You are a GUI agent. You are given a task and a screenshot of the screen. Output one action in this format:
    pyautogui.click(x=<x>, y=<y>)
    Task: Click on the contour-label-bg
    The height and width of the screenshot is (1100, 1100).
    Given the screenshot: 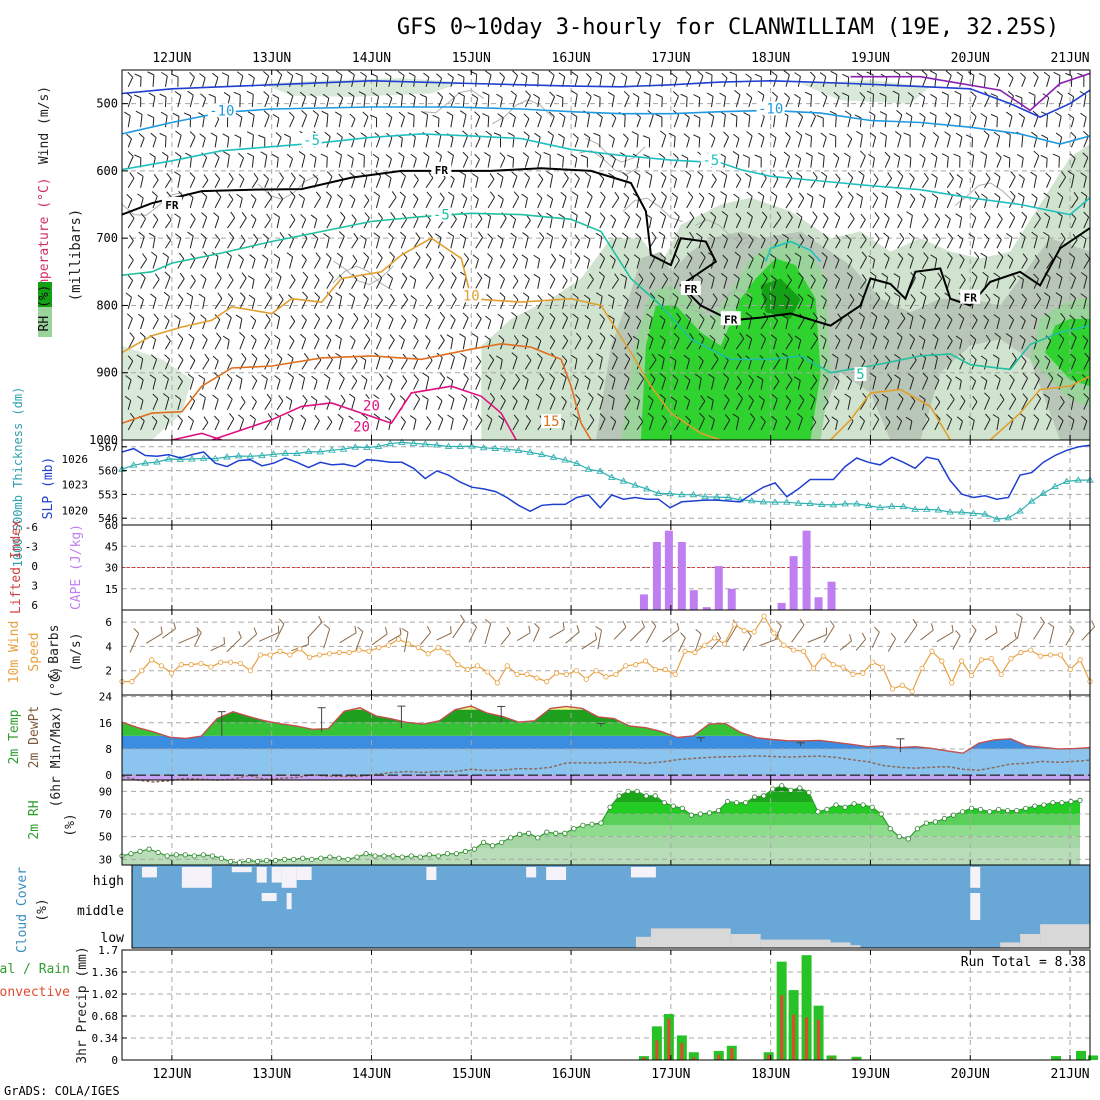 What is the action you would take?
    pyautogui.click(x=441, y=214)
    